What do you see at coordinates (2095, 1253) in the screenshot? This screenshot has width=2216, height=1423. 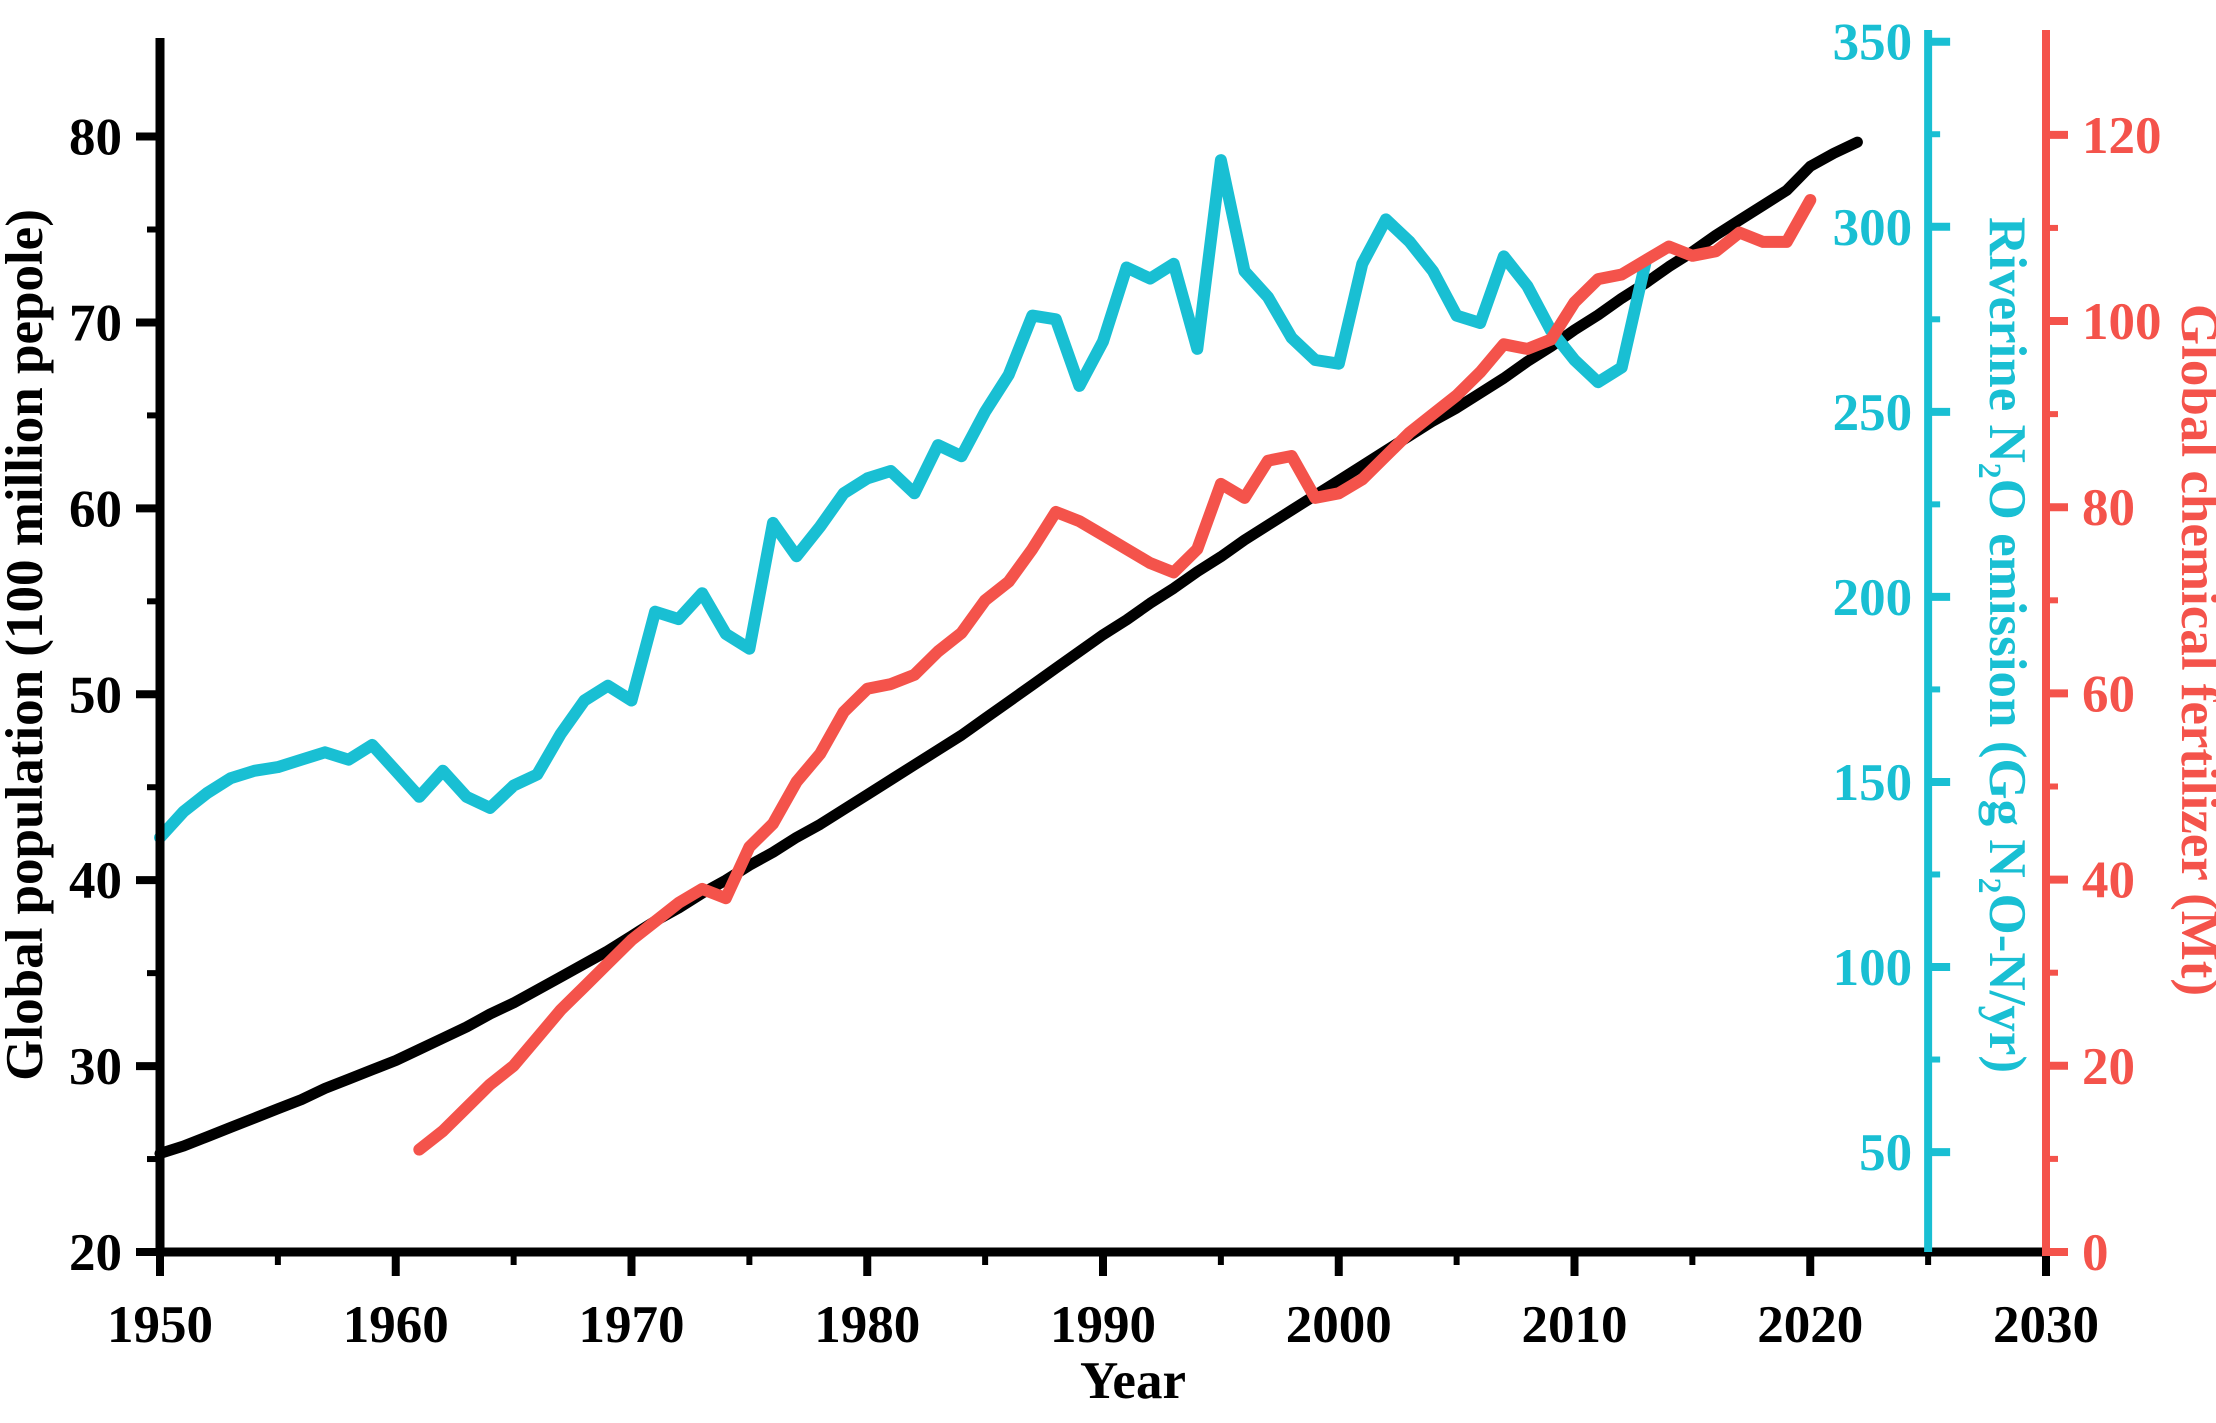 I see `fertilizer-axis-tick-label: 0` at bounding box center [2095, 1253].